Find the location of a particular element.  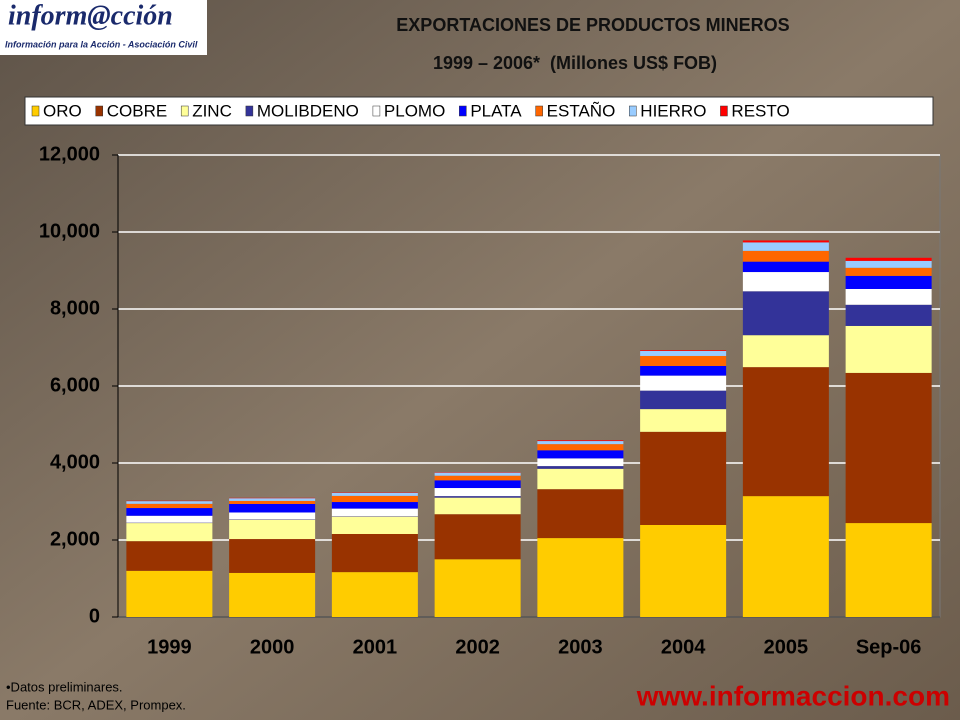

x-tick-label: Sep-06 is located at coordinates (889, 647).